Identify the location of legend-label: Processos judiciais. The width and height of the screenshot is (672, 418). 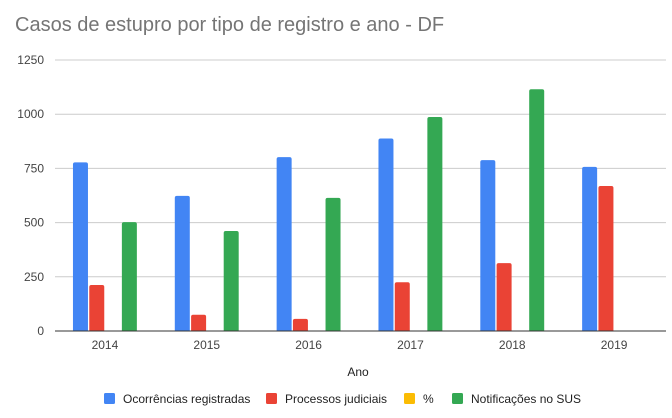
(336, 399).